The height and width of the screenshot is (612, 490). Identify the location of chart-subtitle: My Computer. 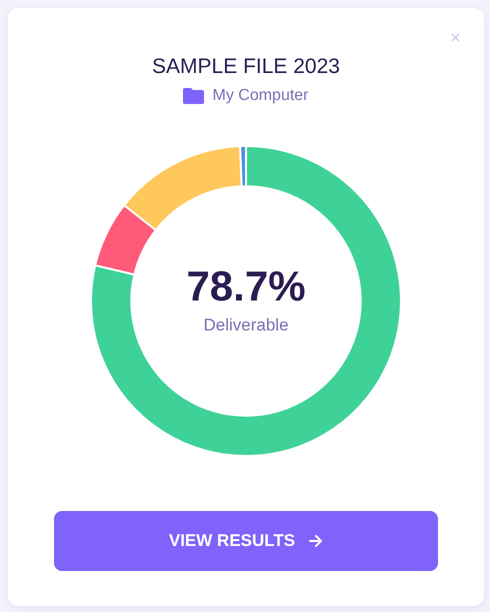
(260, 96).